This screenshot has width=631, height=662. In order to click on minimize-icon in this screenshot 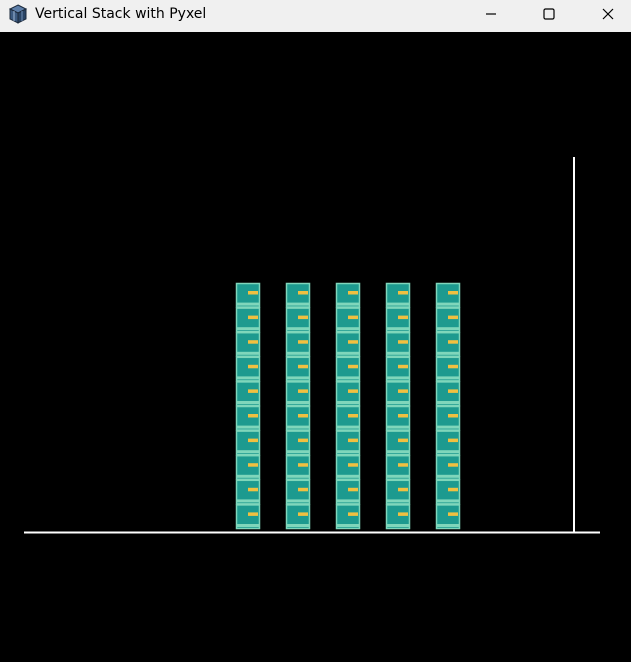, I will do `click(491, 14)`.